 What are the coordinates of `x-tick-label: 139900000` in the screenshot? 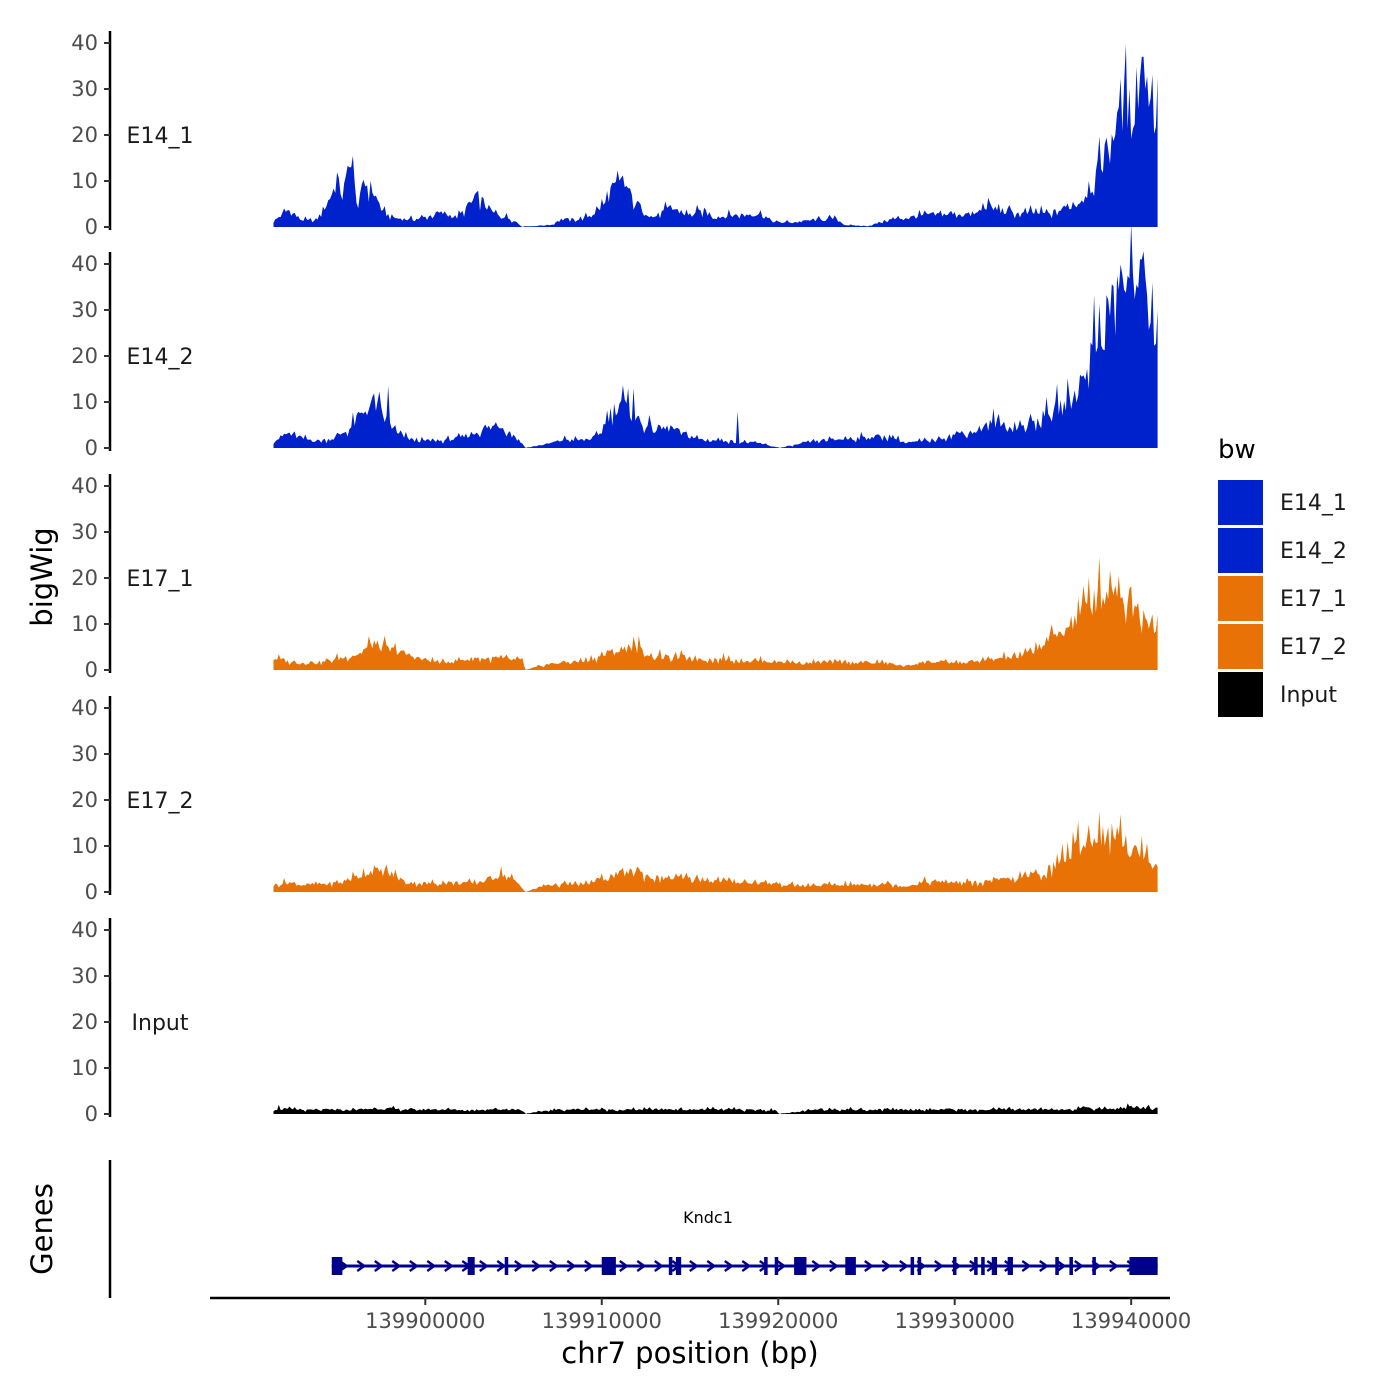 It's located at (425, 1321).